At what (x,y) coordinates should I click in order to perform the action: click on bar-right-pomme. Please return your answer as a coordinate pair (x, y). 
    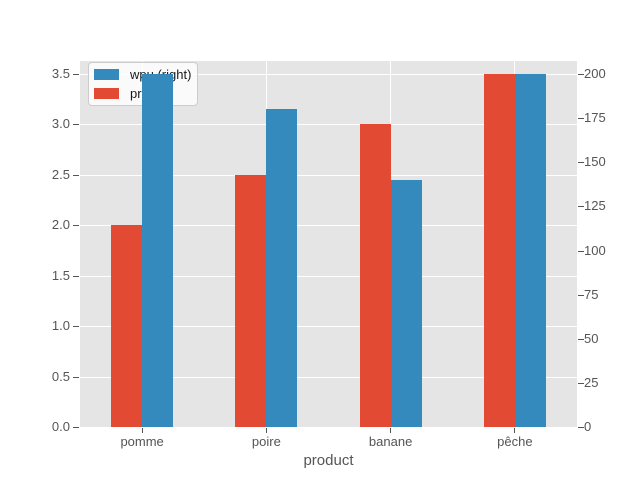
    Looking at the image, I should click on (158, 250).